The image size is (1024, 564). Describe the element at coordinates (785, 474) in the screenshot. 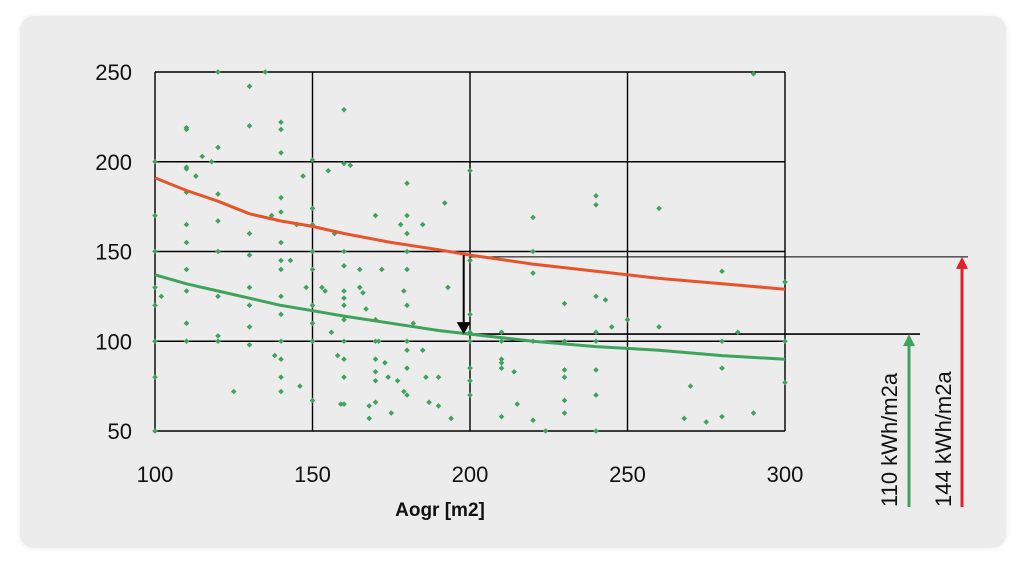

I see `x-tick-label: 300` at that location.